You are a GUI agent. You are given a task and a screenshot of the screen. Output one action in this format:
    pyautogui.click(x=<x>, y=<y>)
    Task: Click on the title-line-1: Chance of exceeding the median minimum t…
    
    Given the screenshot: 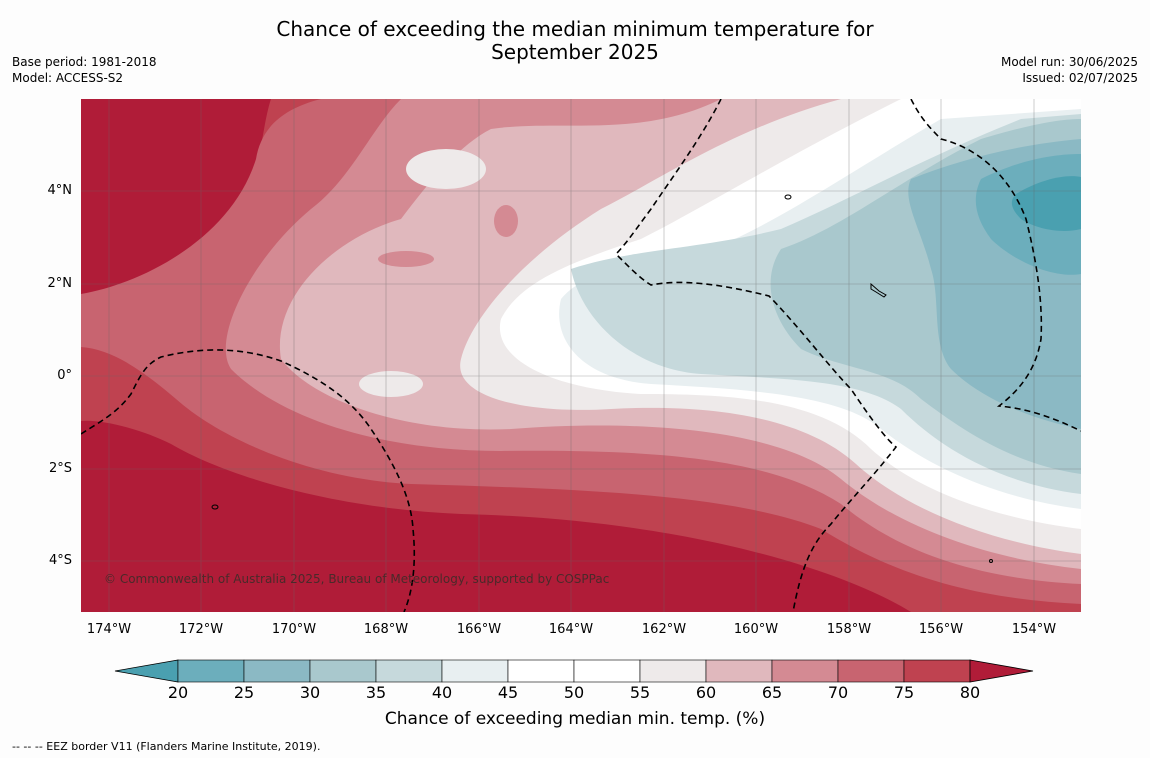 What is the action you would take?
    pyautogui.click(x=575, y=29)
    